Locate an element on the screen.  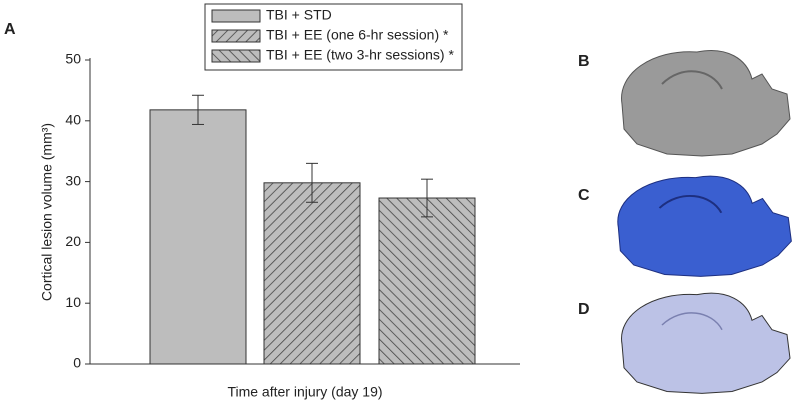
y-tick-label: 30 is located at coordinates (73, 180).